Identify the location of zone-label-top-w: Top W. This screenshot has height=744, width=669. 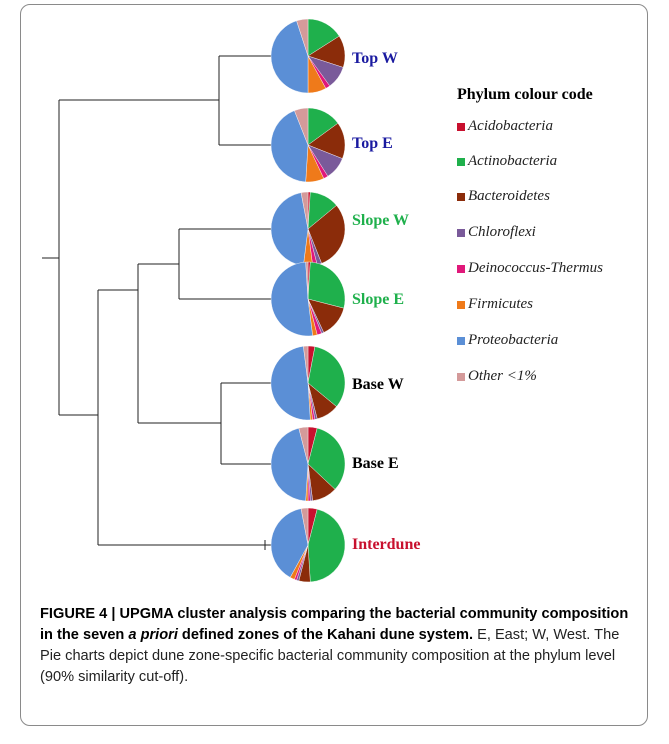
(375, 58).